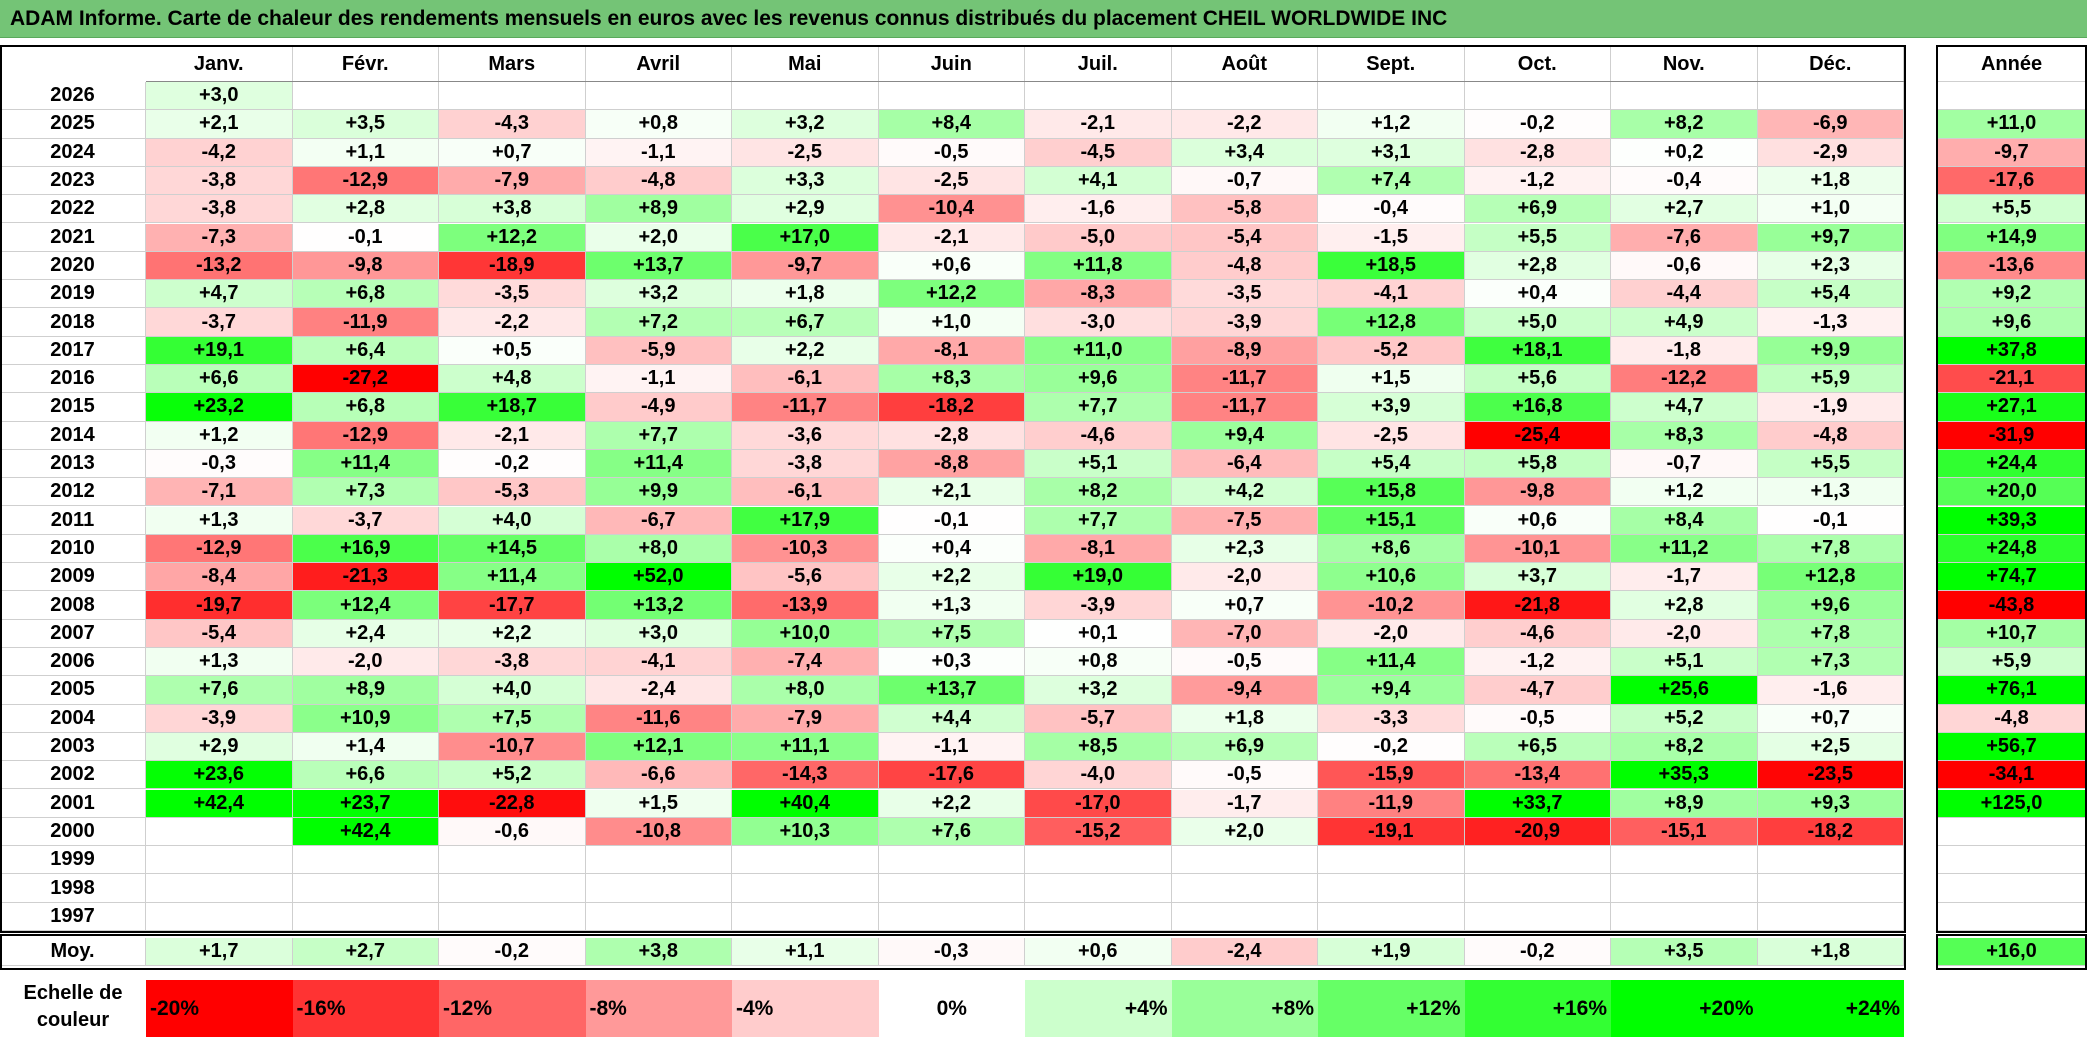 The image size is (2087, 1037). Describe the element at coordinates (805, 379) in the screenshot. I see `heatmap-cell: -6,1` at that location.